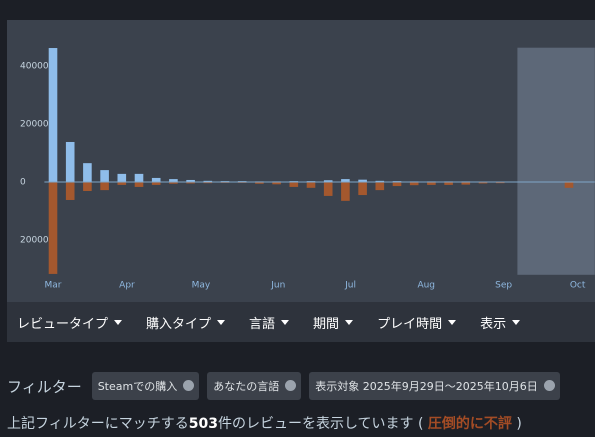 This screenshot has height=437, width=595. I want to click on filter-chip: 表示対象 2025年9月29日～2025年10月6日, so click(434, 386).